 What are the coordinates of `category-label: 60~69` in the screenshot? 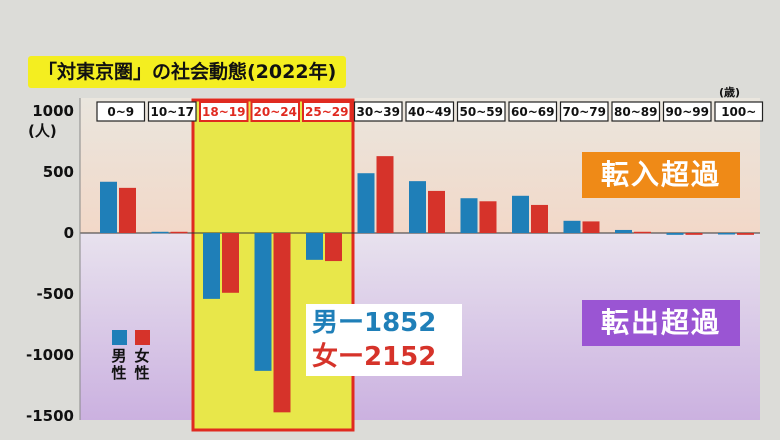 It's located at (532, 112).